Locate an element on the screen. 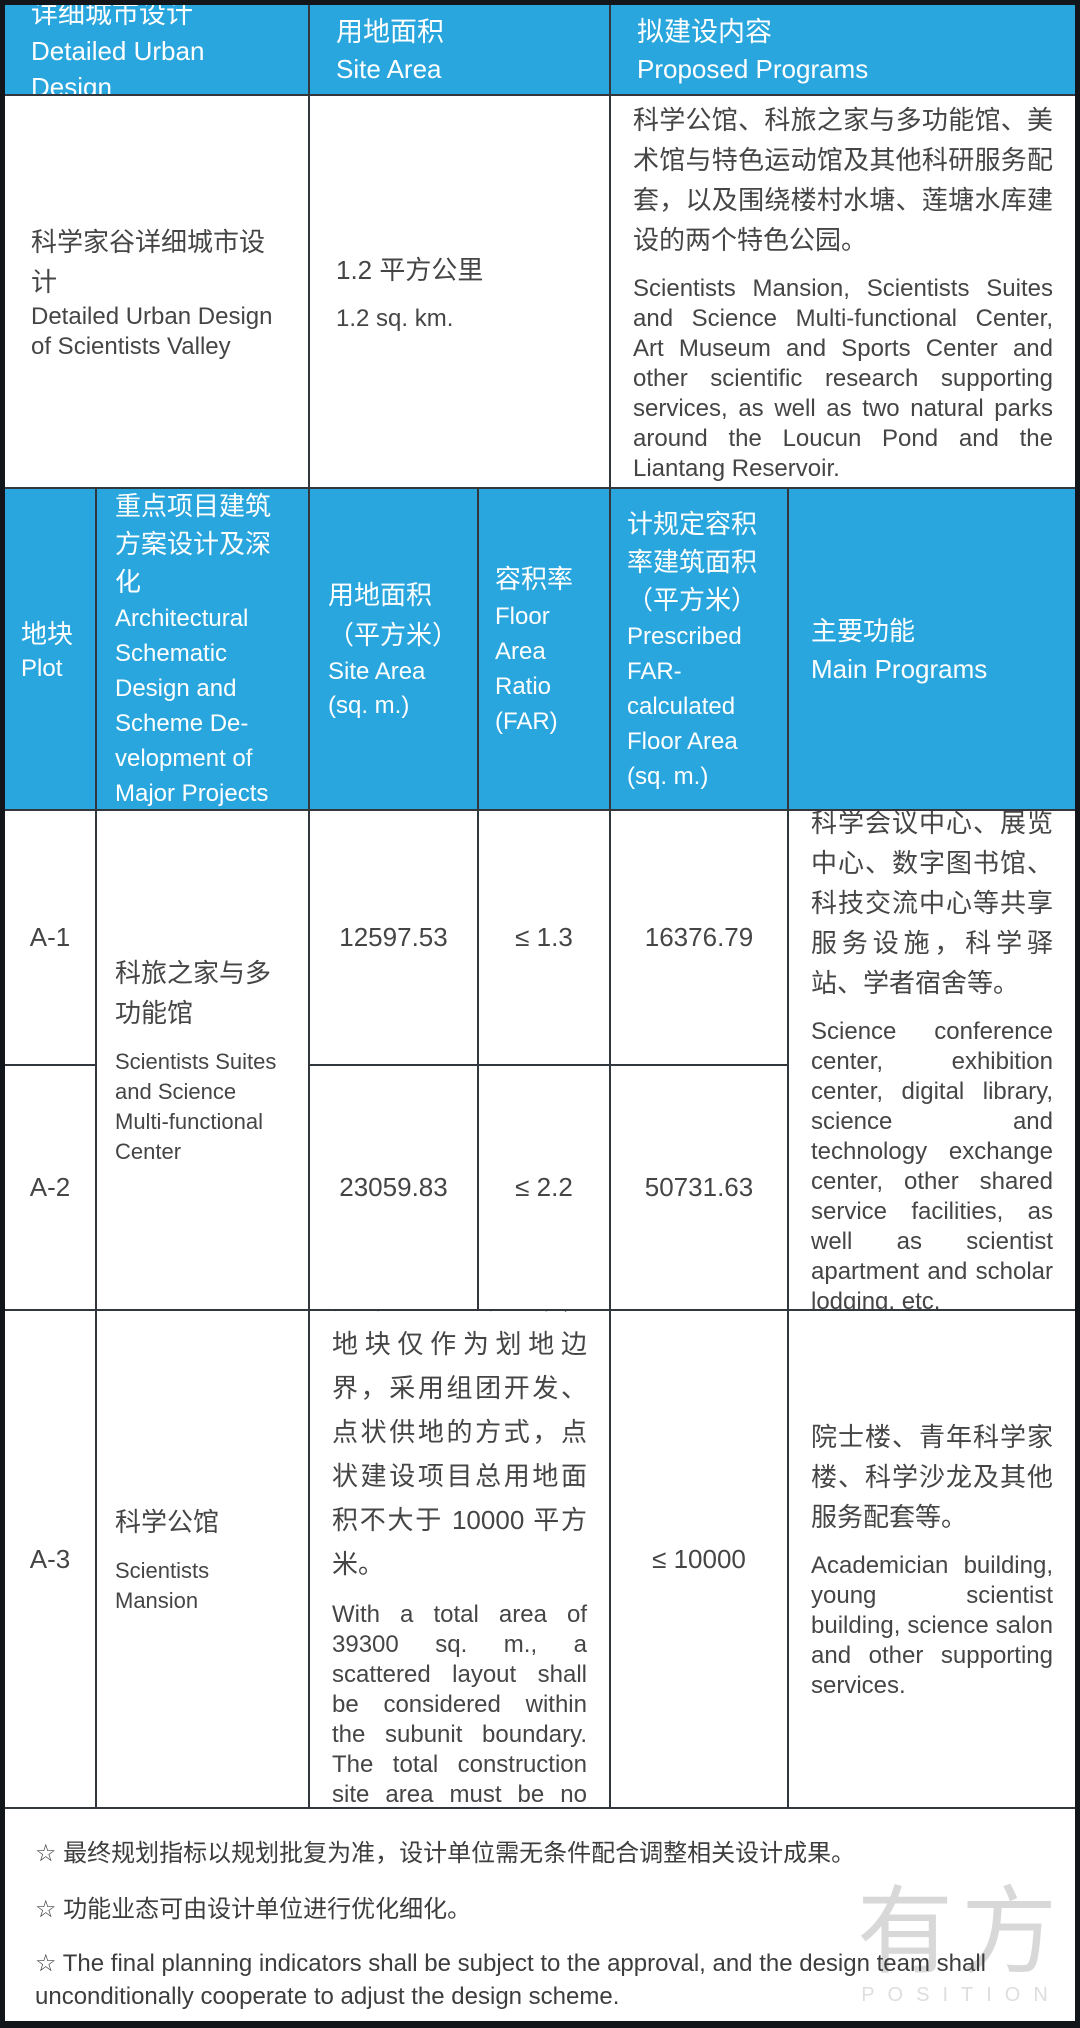  header-plot-site-area-en: Site Area (sq. m.) is located at coordinates (377, 688).